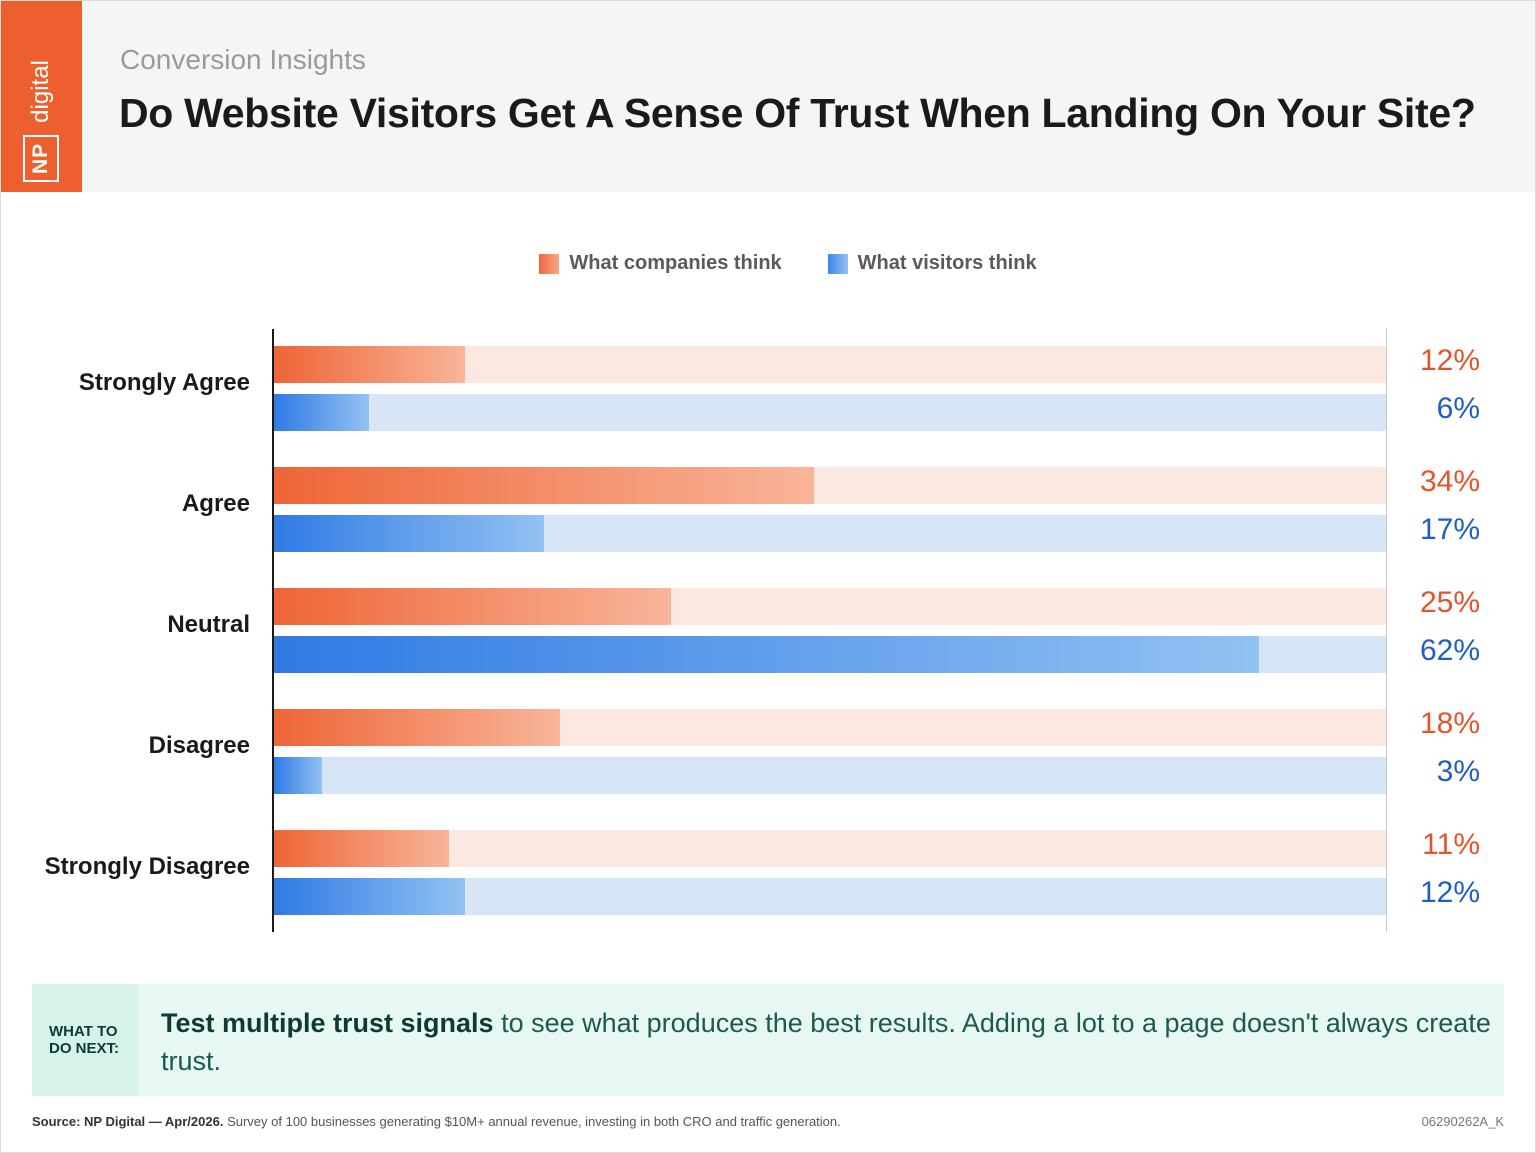 The height and width of the screenshot is (1153, 1536). What do you see at coordinates (409, 533) in the screenshot?
I see `bar-visitors-agree` at bounding box center [409, 533].